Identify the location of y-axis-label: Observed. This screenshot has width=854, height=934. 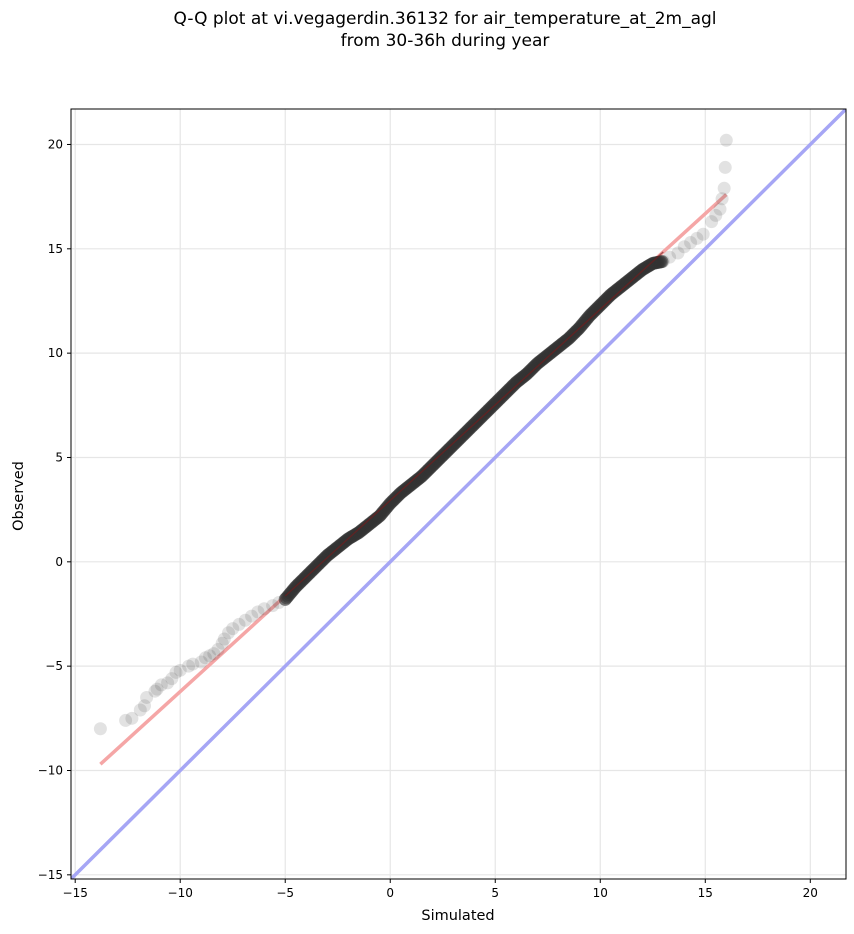
(19, 496).